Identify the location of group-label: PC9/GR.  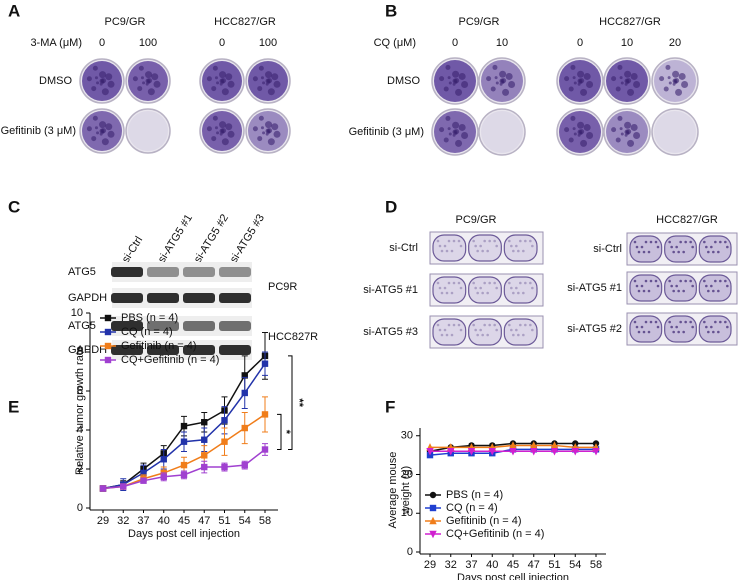
(125, 22).